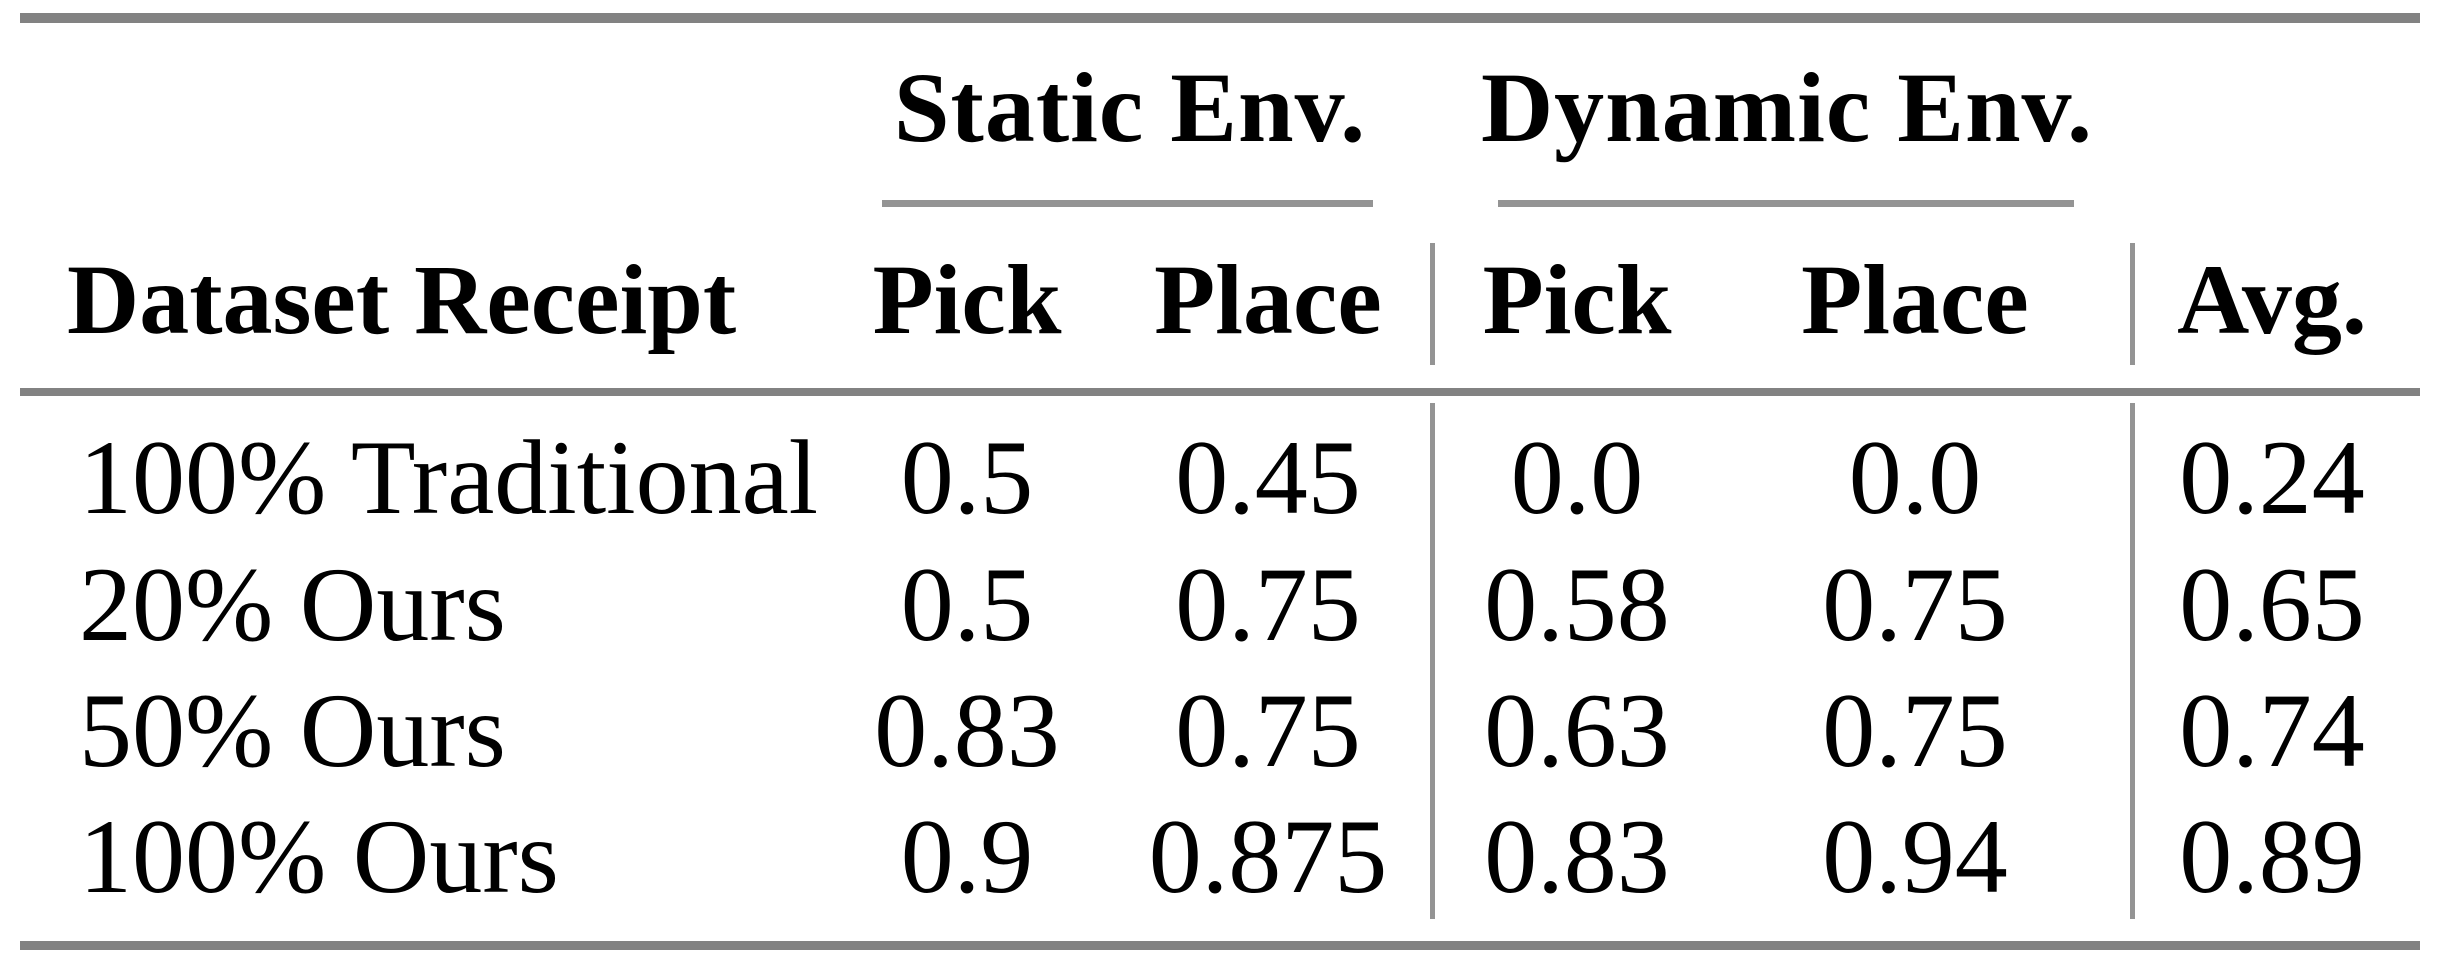 The image size is (2440, 966). I want to click on bottom-rule, so click(1220, 945).